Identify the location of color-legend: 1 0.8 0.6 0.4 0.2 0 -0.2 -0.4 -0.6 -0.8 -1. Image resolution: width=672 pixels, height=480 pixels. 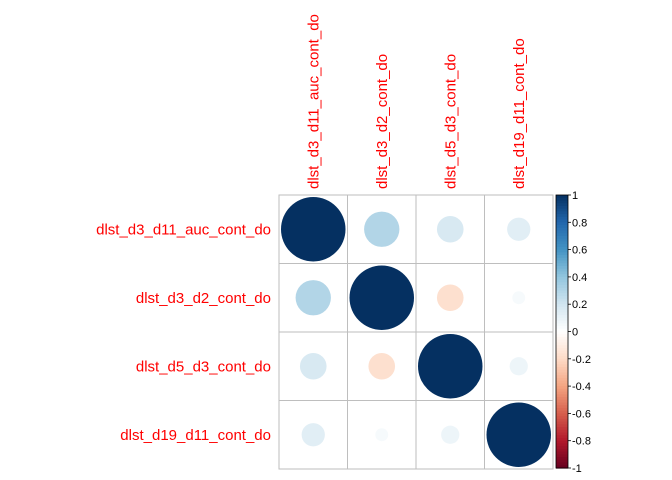
(573, 332).